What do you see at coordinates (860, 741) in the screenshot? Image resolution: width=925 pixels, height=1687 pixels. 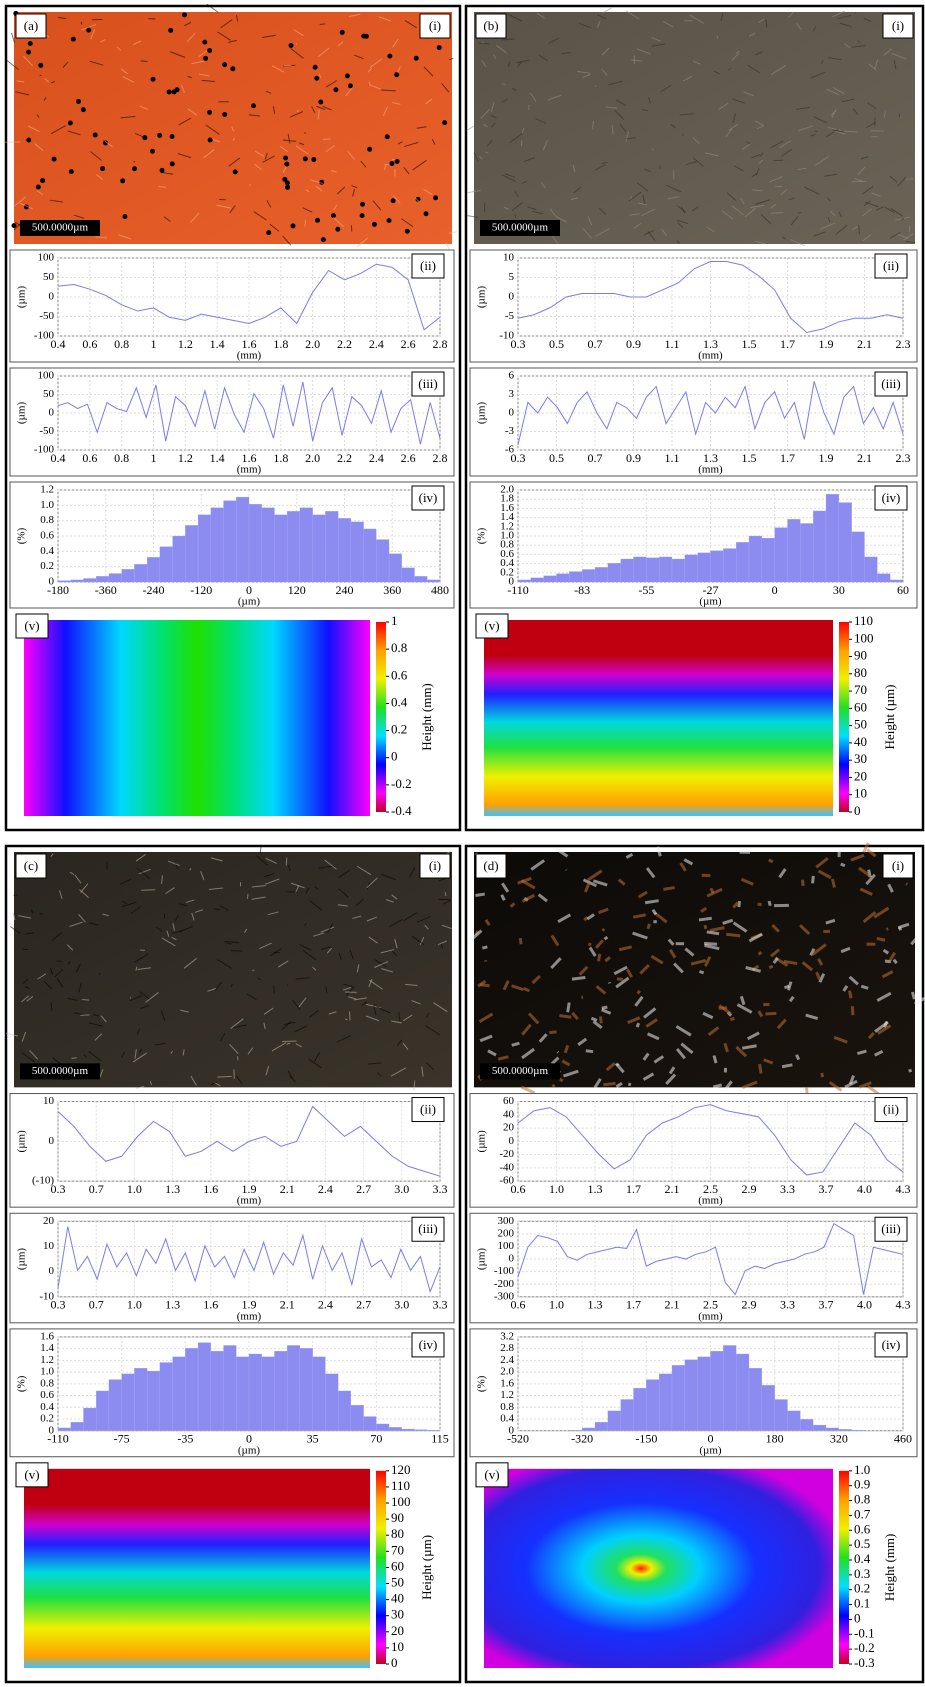 I see `colorbar-tick-label: 40` at bounding box center [860, 741].